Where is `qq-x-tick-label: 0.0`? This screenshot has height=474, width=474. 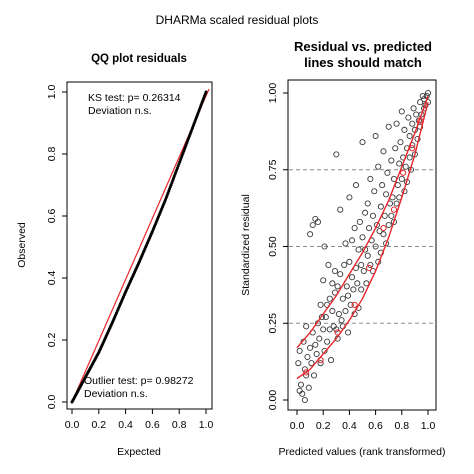 qq-x-tick-label: 0.0 is located at coordinates (72, 425).